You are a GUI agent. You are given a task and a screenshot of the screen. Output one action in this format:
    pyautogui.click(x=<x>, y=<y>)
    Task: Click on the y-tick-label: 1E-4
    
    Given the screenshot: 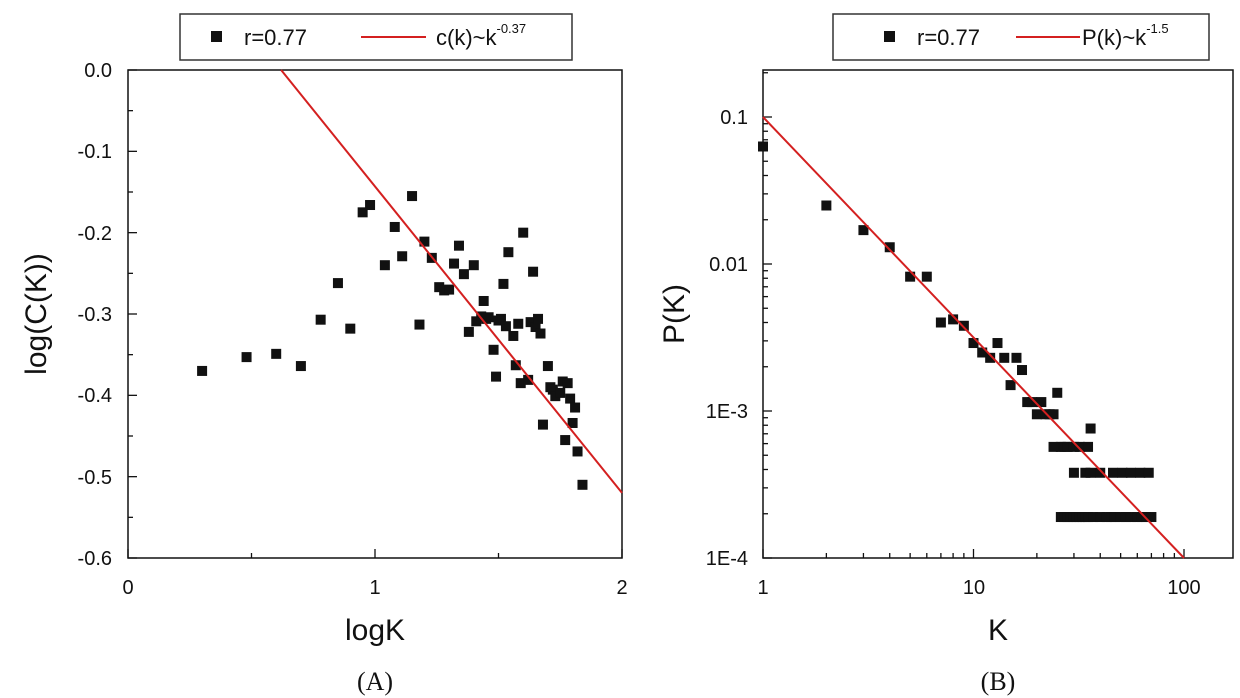 What is the action you would take?
    pyautogui.click(x=727, y=559)
    